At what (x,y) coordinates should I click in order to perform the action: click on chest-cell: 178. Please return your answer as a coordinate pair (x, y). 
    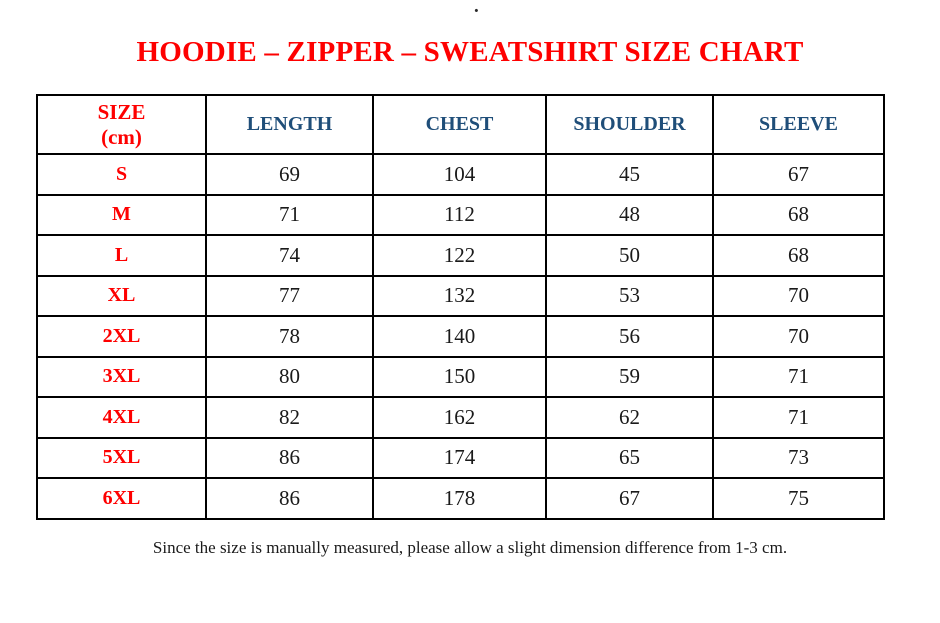
    Looking at the image, I should click on (459, 498).